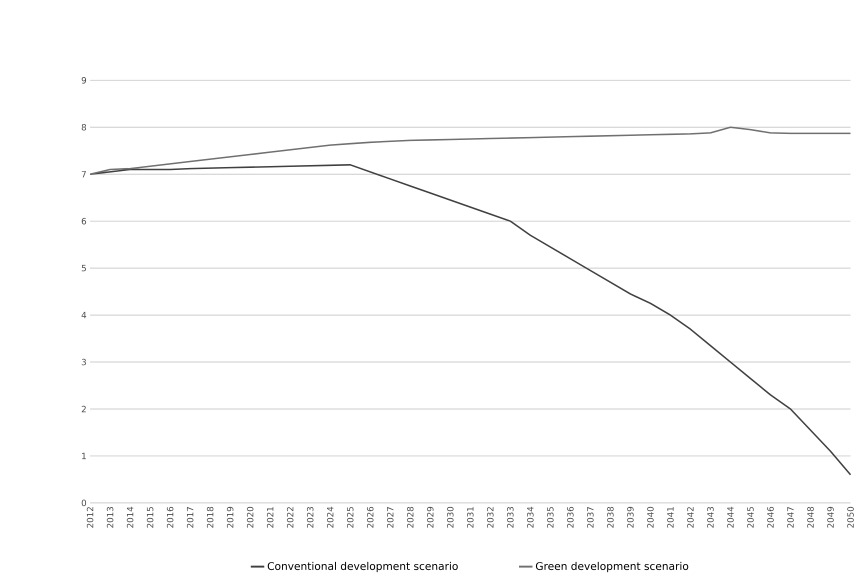 The height and width of the screenshot is (575, 857). What do you see at coordinates (84, 268) in the screenshot?
I see `y-tick-label: 5` at bounding box center [84, 268].